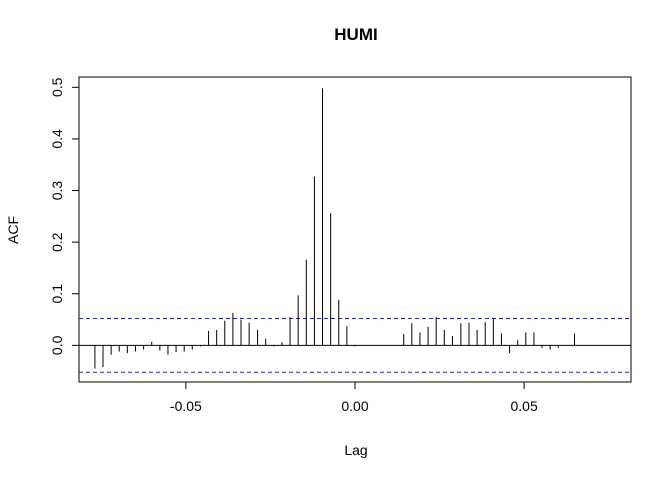 Image resolution: width=672 pixels, height=480 pixels. I want to click on y-tick-label: 0.3, so click(57, 191).